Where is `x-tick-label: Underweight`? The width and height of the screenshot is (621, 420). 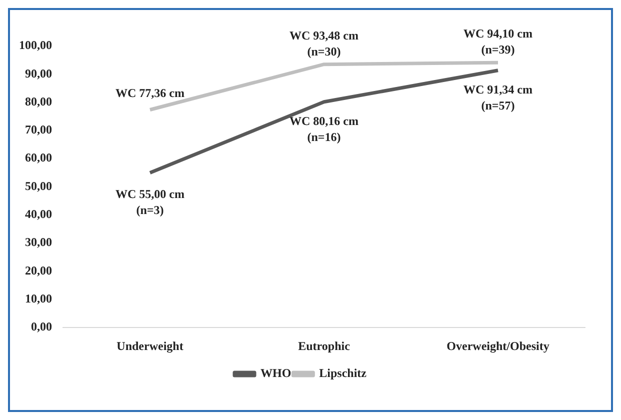
x-tick-label: Underweight is located at coordinates (150, 345).